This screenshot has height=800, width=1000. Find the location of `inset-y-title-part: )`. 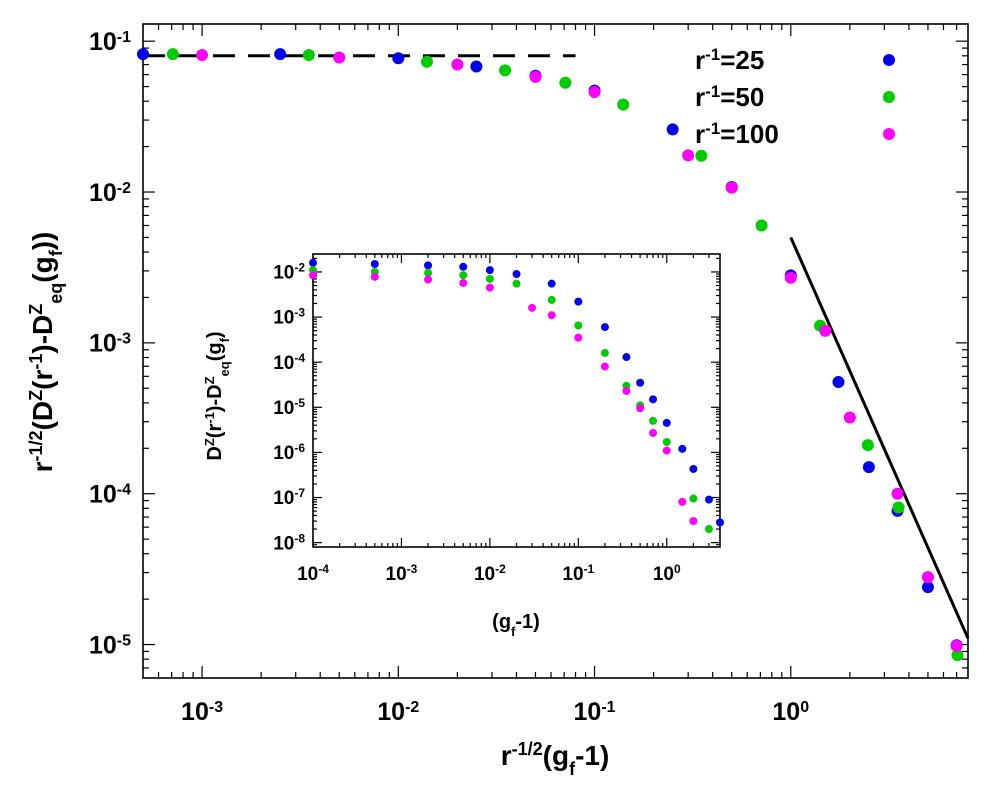

inset-y-title-part: ) is located at coordinates (215, 334).